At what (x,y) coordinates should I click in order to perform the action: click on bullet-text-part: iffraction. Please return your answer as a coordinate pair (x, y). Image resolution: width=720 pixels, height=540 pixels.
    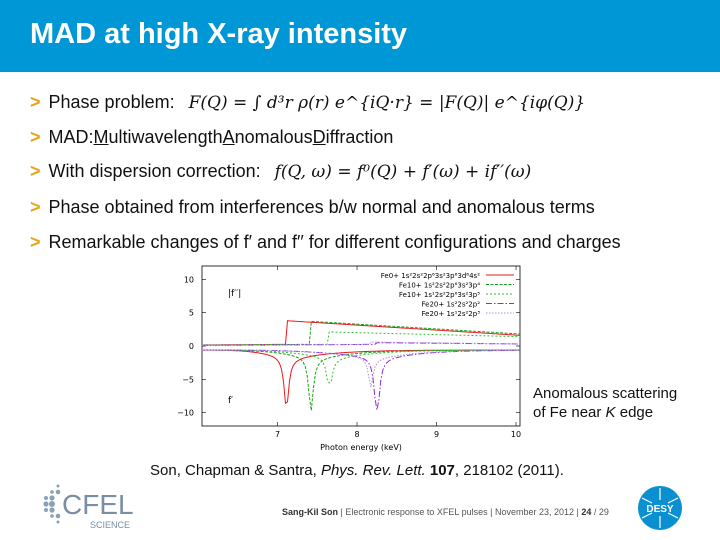
    Looking at the image, I should click on (359, 137).